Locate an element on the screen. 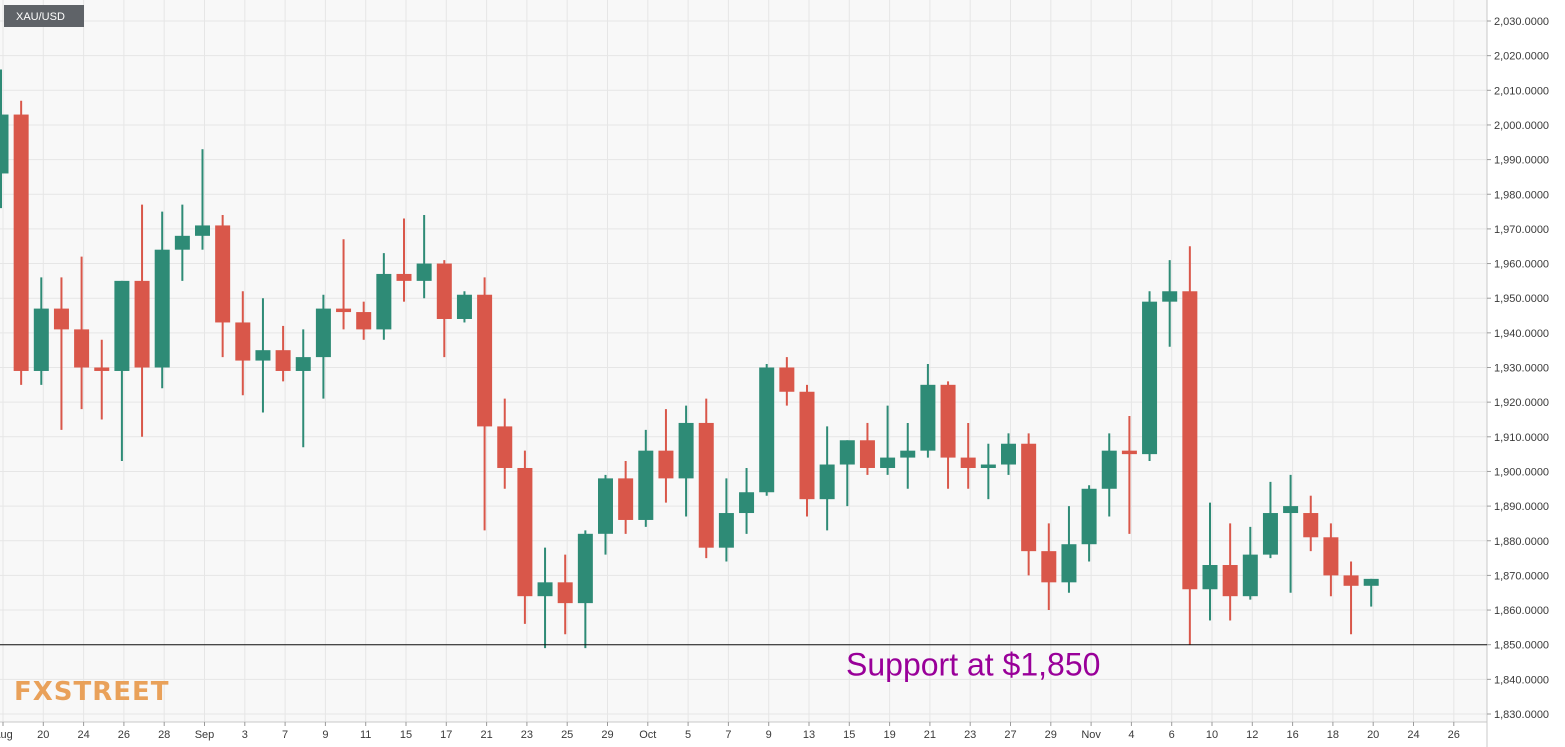 The height and width of the screenshot is (747, 1565). x-tick-label: 3 is located at coordinates (245, 735).